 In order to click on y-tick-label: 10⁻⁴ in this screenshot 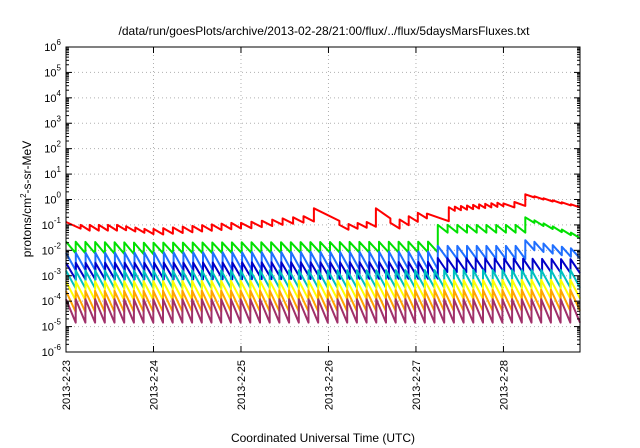, I will do `click(52, 300)`.